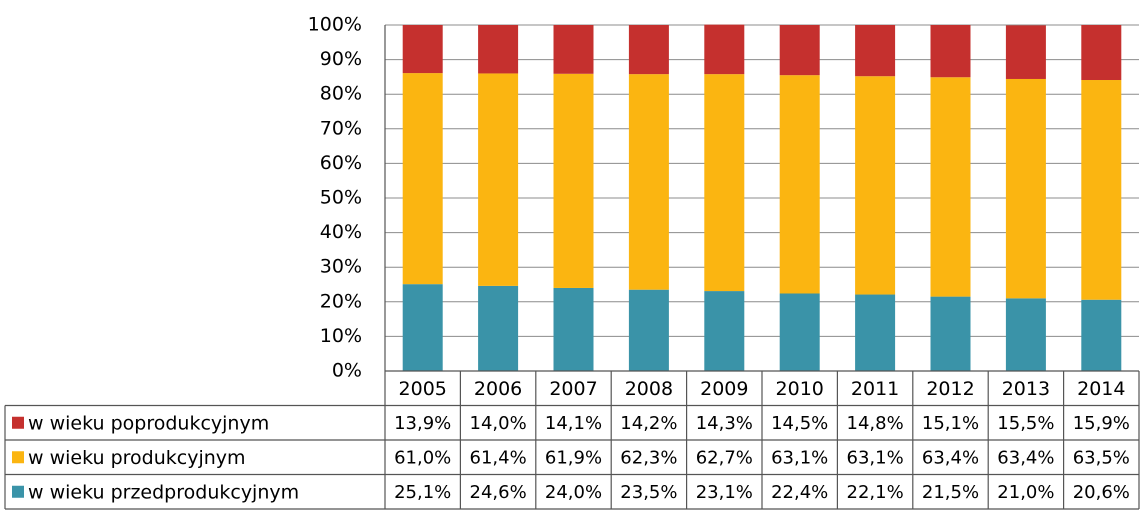 The width and height of the screenshot is (1140, 524). I want to click on value-label: 13,9%, so click(422, 423).